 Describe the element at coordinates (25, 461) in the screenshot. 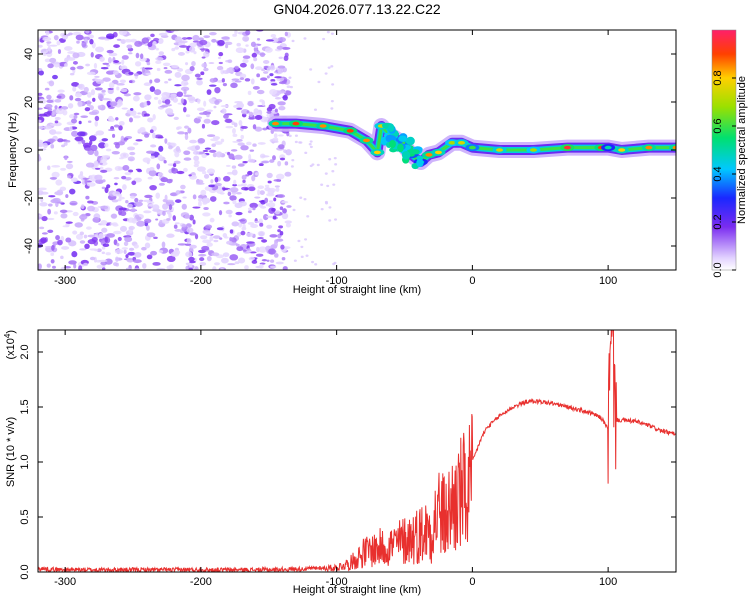

I see `snr-y-tick-label: 1.0` at that location.